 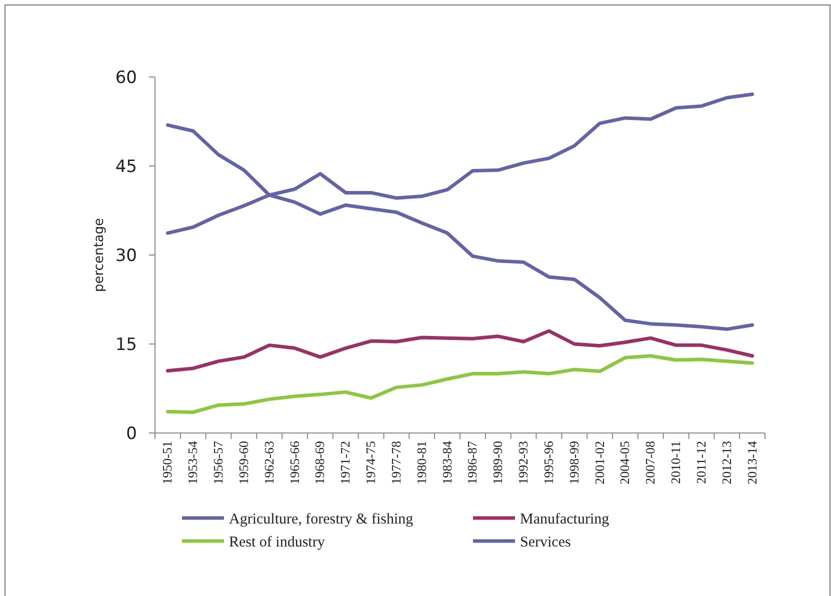 I want to click on x-tick-label: 1950-51, so click(x=167, y=462).